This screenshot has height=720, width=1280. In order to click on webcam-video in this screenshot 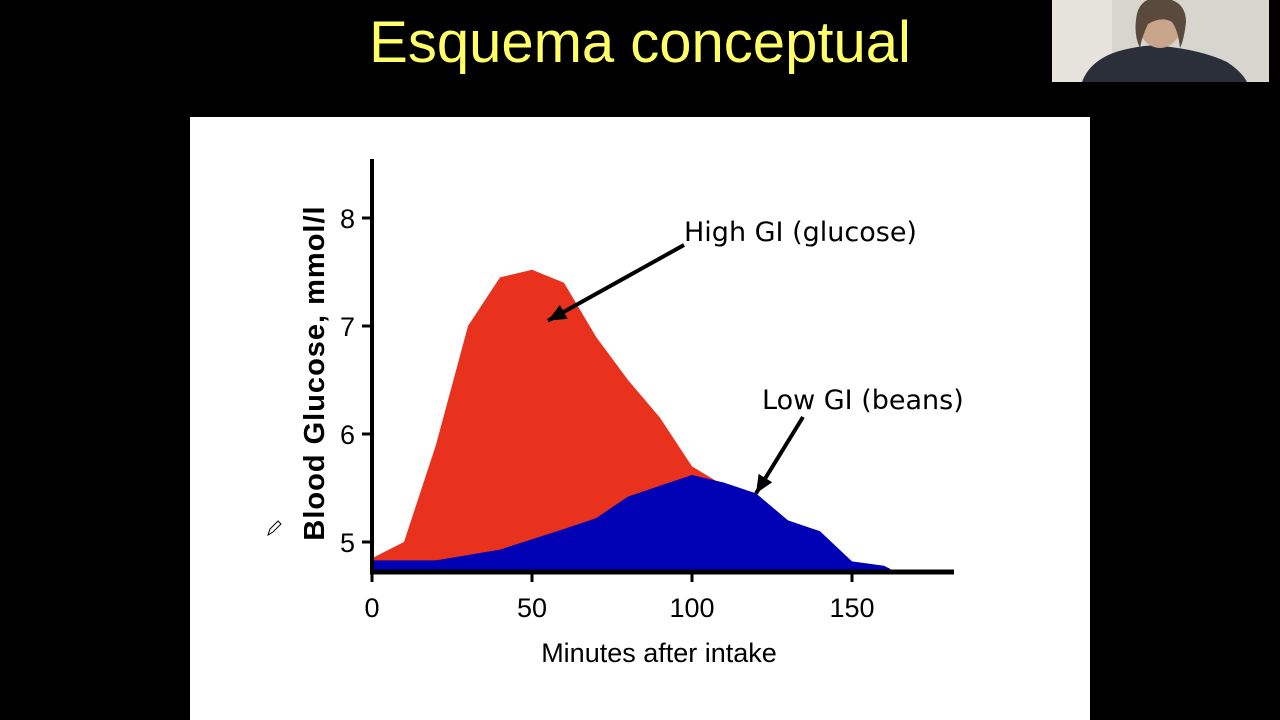, I will do `click(1160, 41)`.